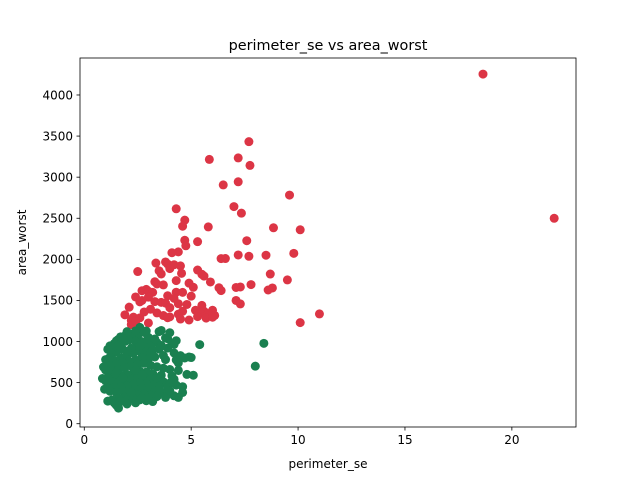 The image size is (640, 480). I want to click on y-tick-label: 0, so click(69, 424).